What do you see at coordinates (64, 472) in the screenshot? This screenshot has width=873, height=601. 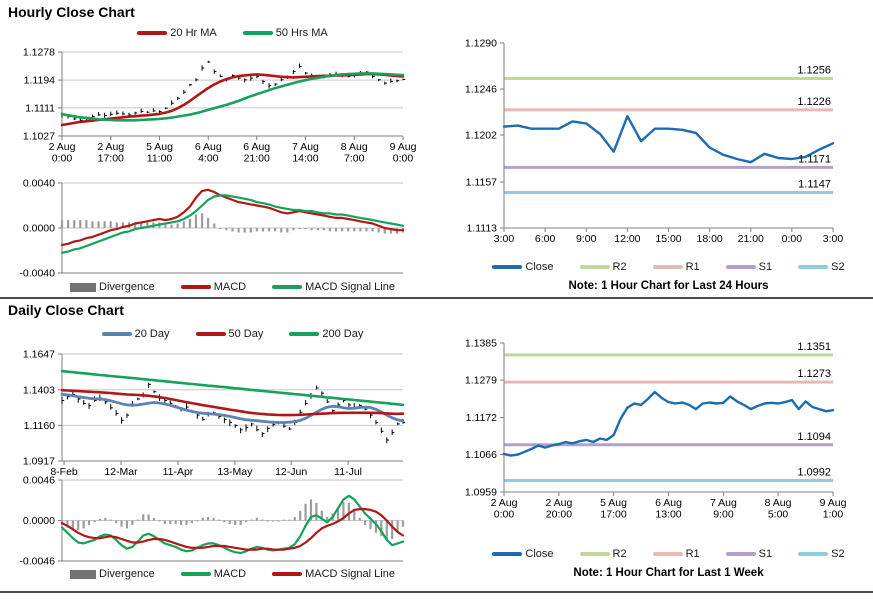 I see `x-tick-label: 8-Feb` at bounding box center [64, 472].